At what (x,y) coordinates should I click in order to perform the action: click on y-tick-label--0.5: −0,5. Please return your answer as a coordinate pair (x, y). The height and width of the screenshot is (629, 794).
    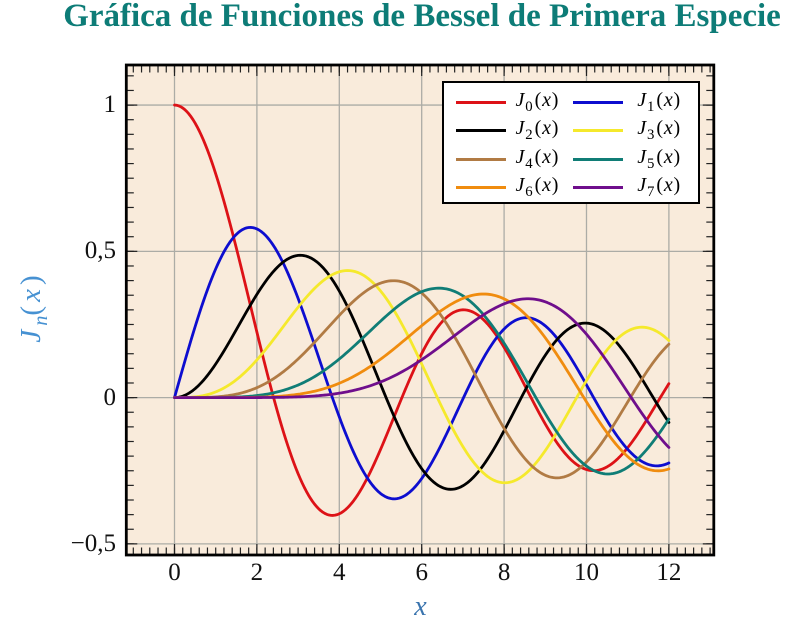
    Looking at the image, I should click on (93, 543).